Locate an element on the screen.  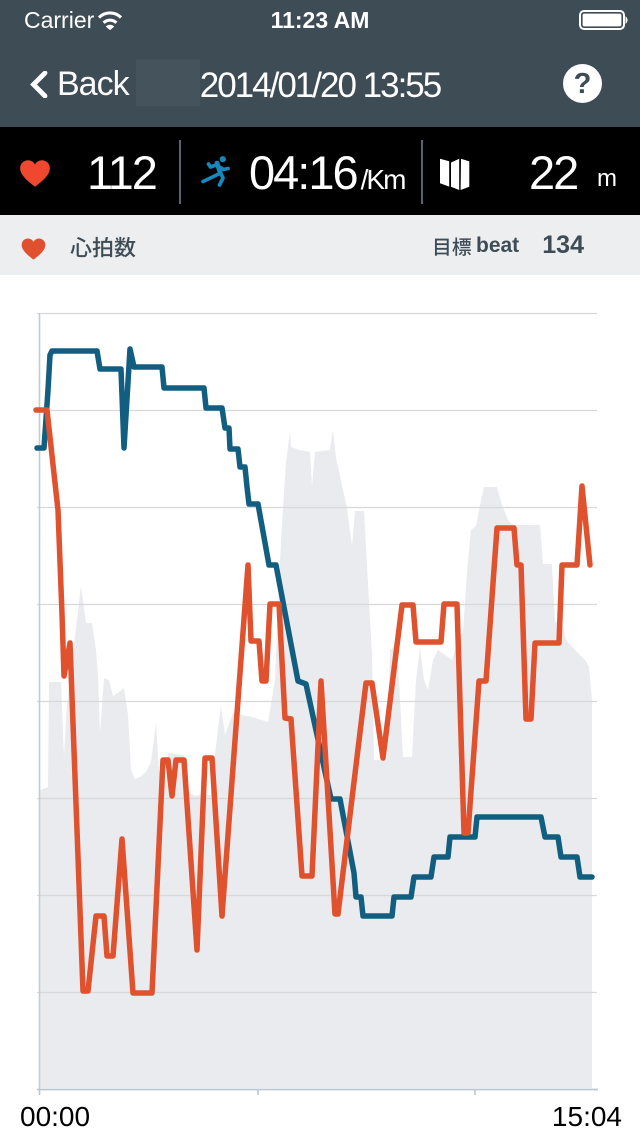
svg-text: 00:00 is located at coordinates (55, 1116).